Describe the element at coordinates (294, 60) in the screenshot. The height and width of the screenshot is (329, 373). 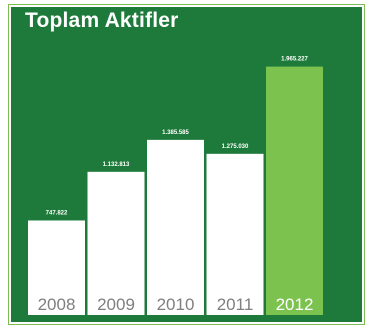
I see `value-label-2012: 1.965.227` at that location.